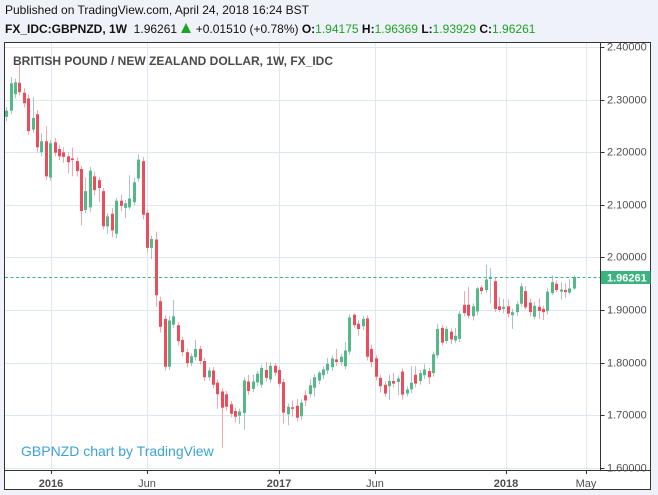 This screenshot has height=495, width=658. I want to click on svg-text: 1.60000, so click(627, 469).